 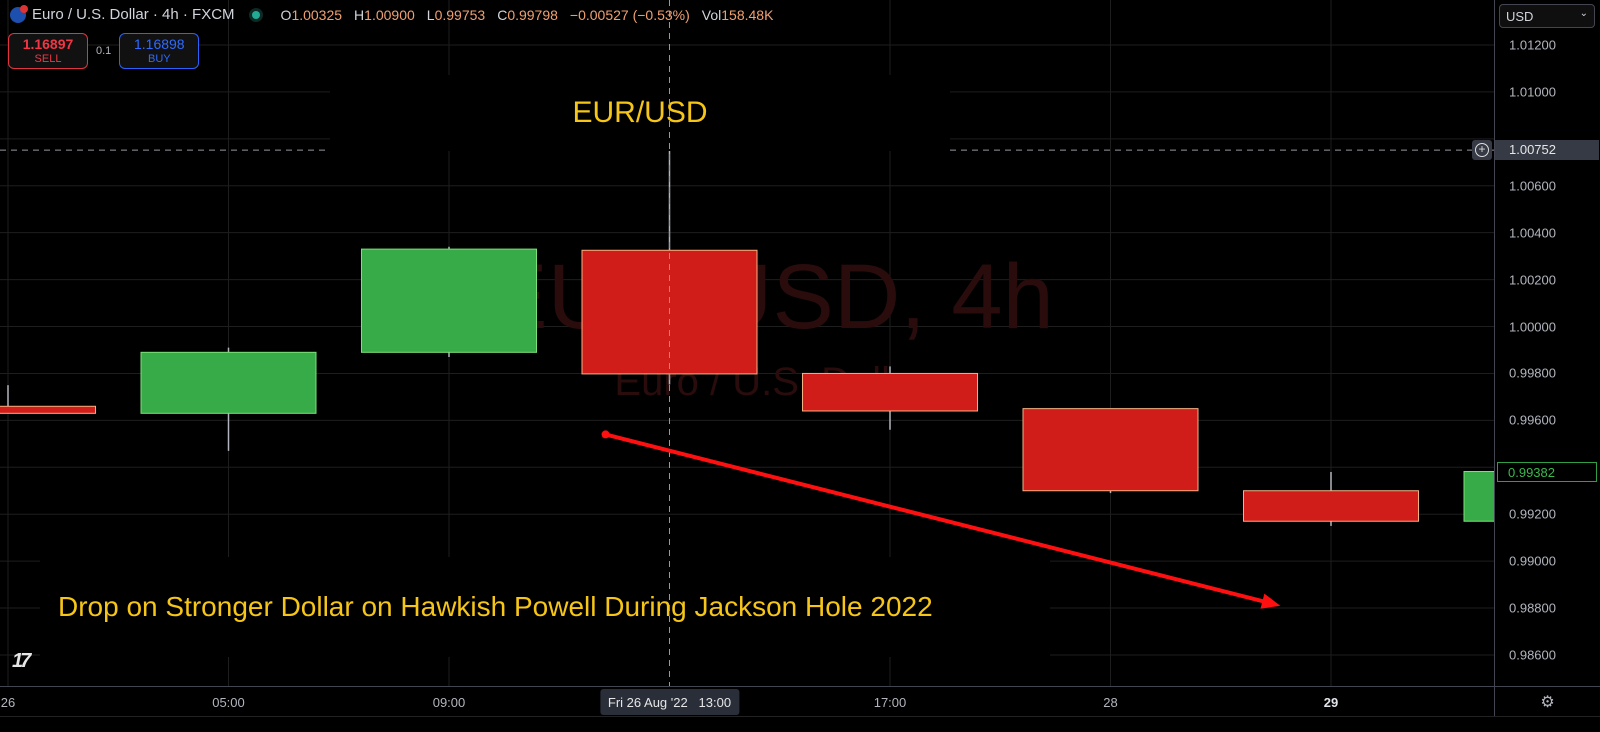 What do you see at coordinates (19, 13) in the screenshot?
I see `eur-usd-flag-icon` at bounding box center [19, 13].